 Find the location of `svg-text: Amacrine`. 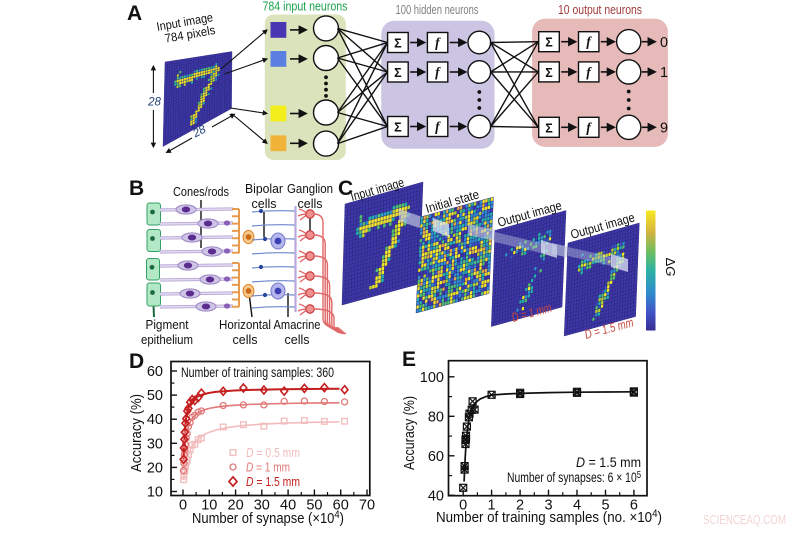

svg-text: Amacrine is located at coordinates (297, 324).